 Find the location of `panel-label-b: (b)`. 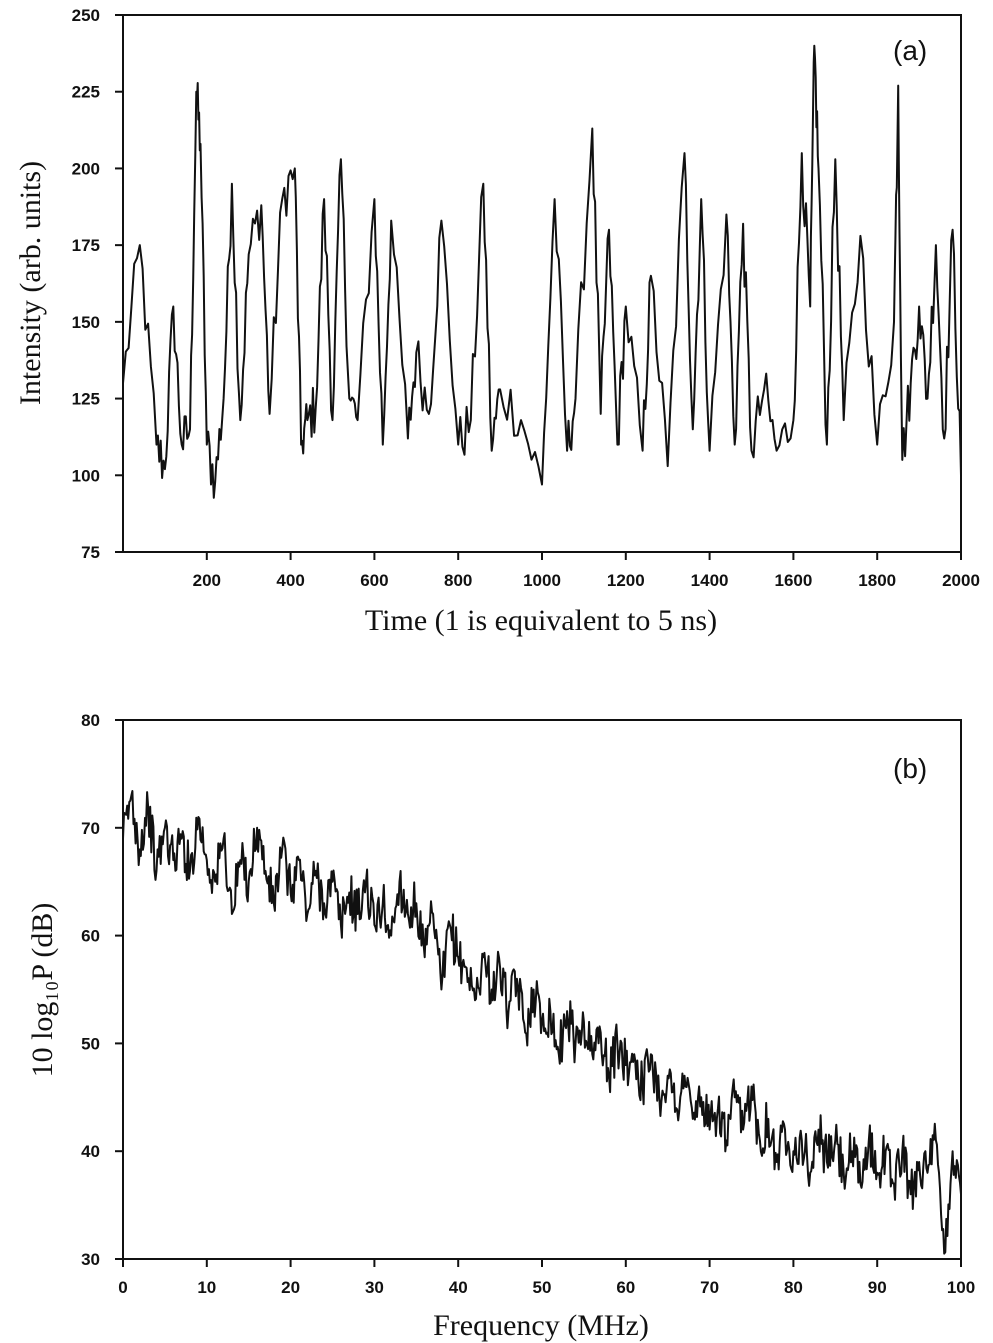

panel-label-b: (b) is located at coordinates (910, 768).